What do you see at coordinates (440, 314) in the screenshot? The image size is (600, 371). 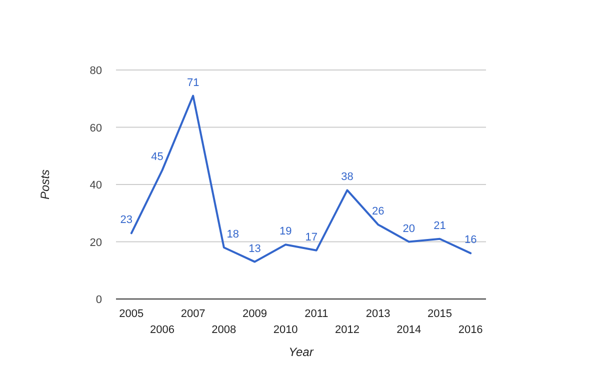 I see `x-tick-label: 2015` at bounding box center [440, 314].